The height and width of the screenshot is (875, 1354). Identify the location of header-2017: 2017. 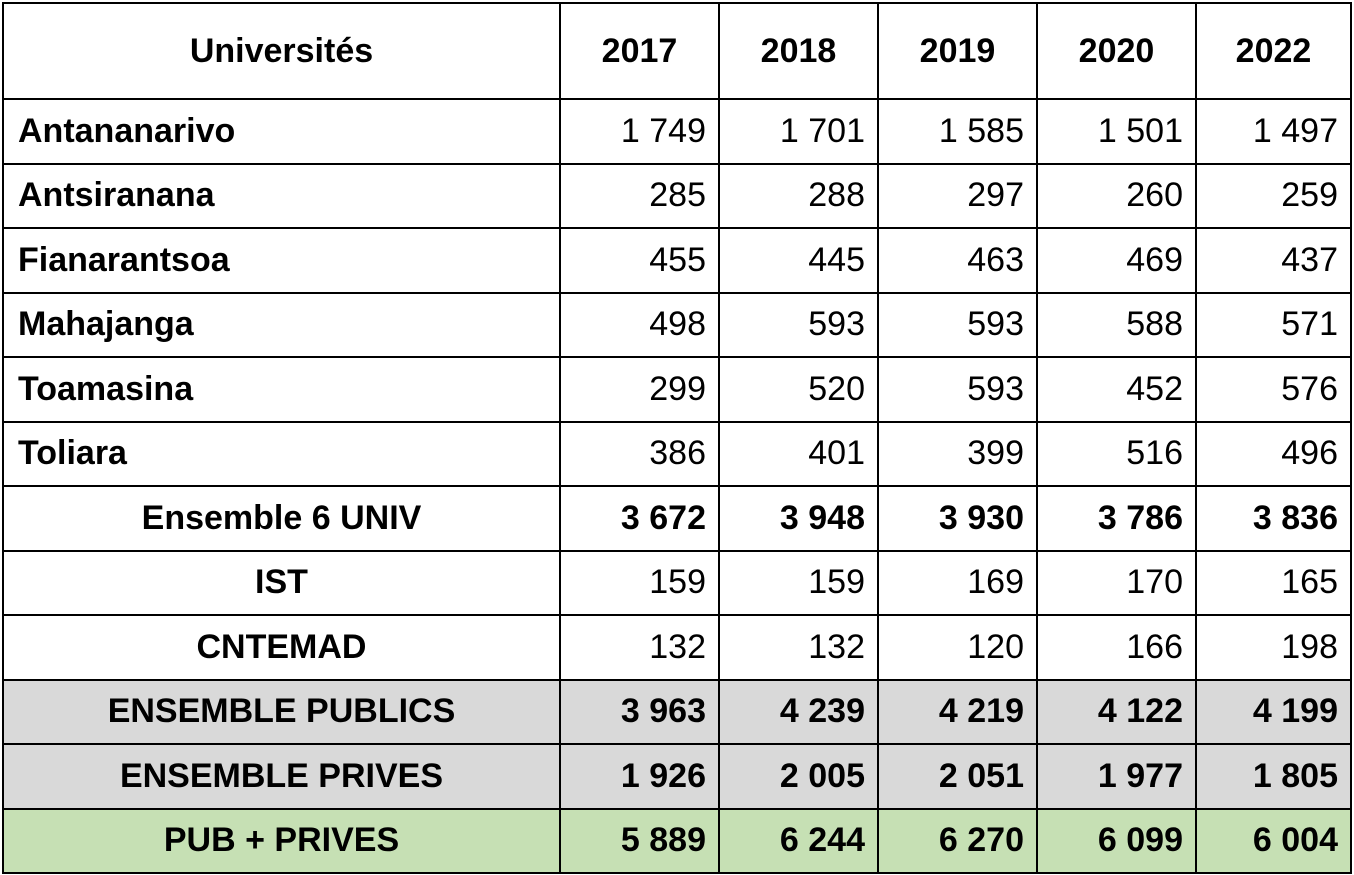
(639, 51).